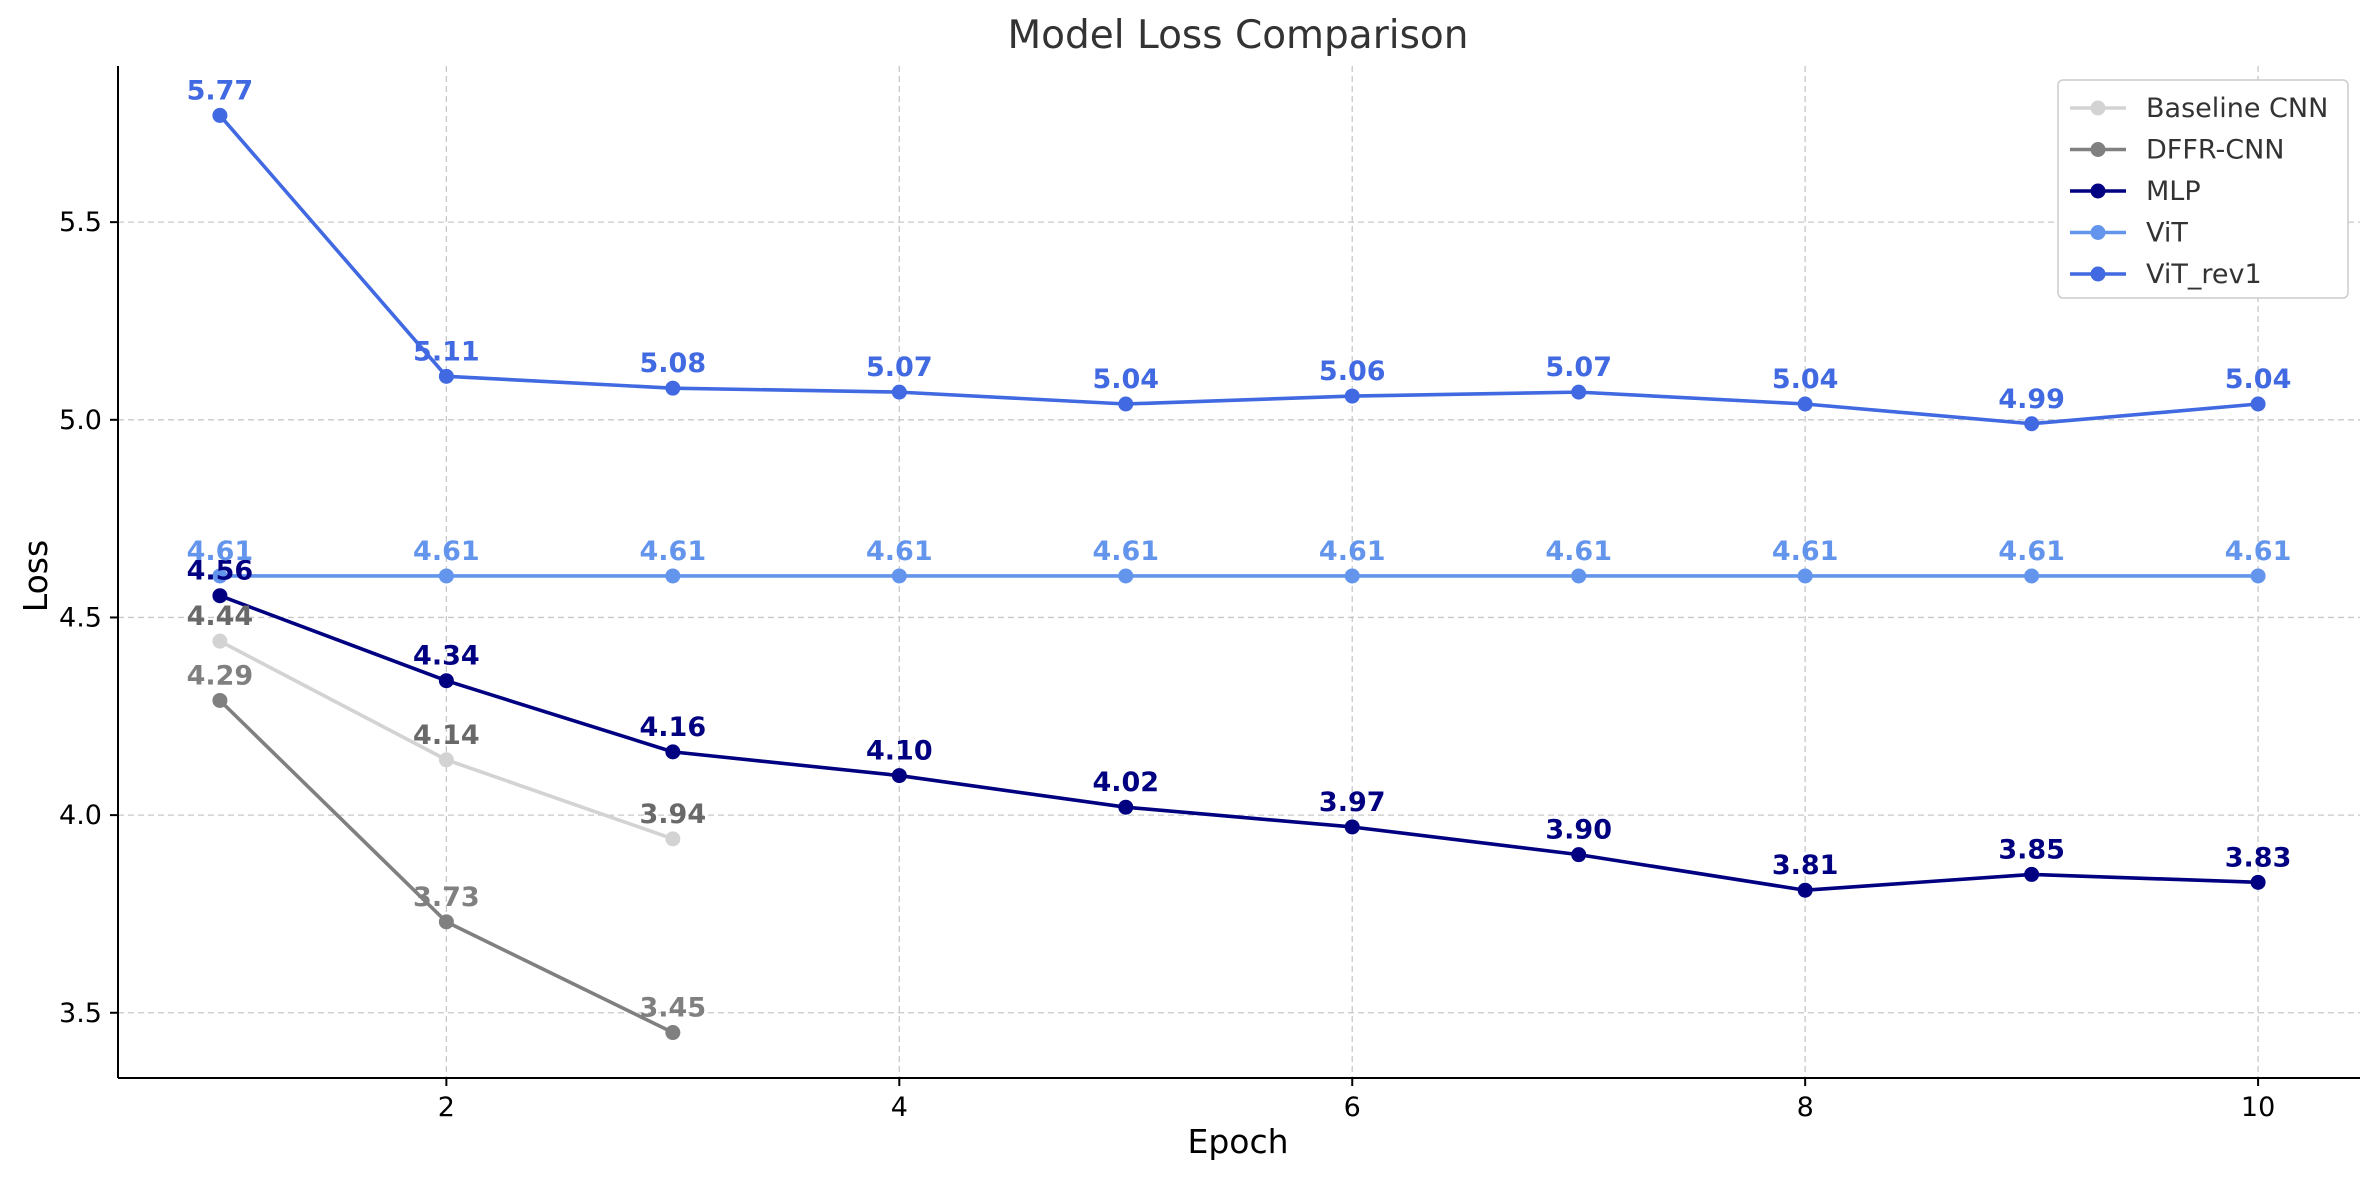 This screenshot has height=1180, width=2379. Describe the element at coordinates (2204, 274) in the screenshot. I see `legend-label-vit-rev1: ViT_rev1` at that location.